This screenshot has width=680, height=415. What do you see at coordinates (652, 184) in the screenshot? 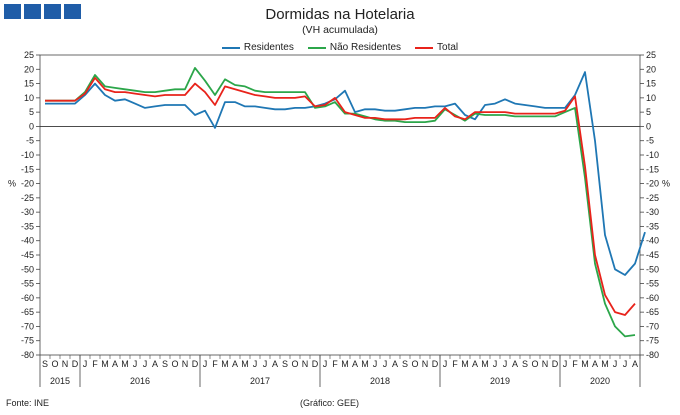
I see `y-tick-label-right: -20` at bounding box center [652, 184].